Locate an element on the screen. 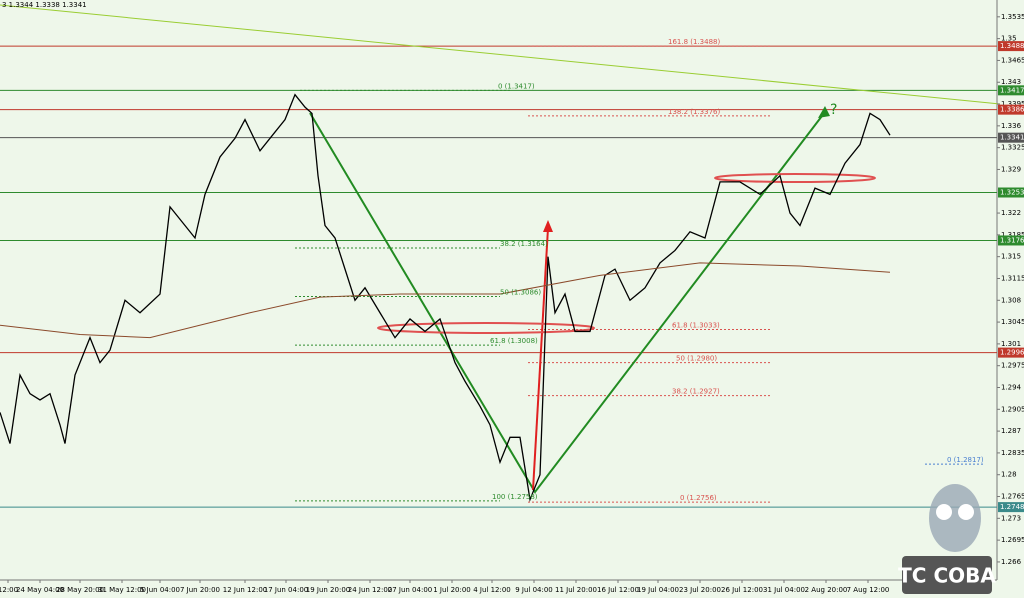  level-label: 1.3386 is located at coordinates (1012, 110).